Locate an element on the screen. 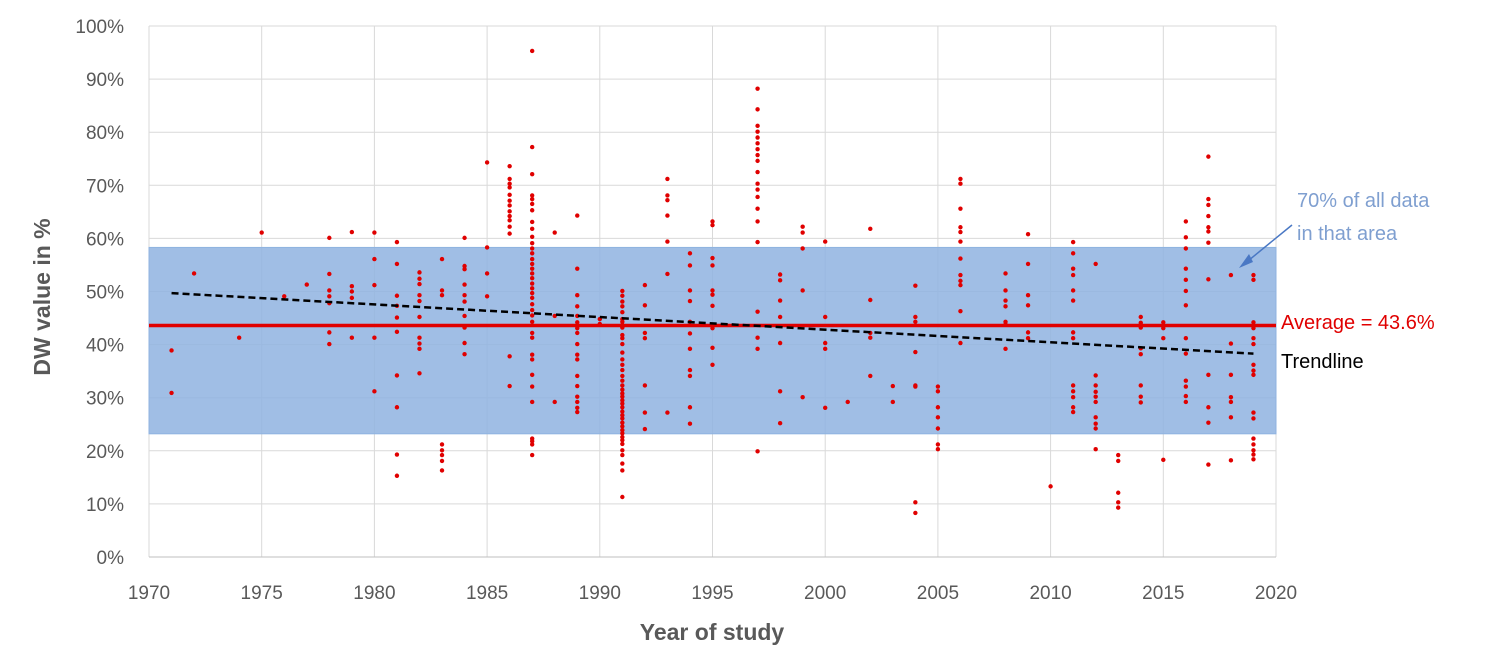  y-tick-label: 40% is located at coordinates (105, 346).